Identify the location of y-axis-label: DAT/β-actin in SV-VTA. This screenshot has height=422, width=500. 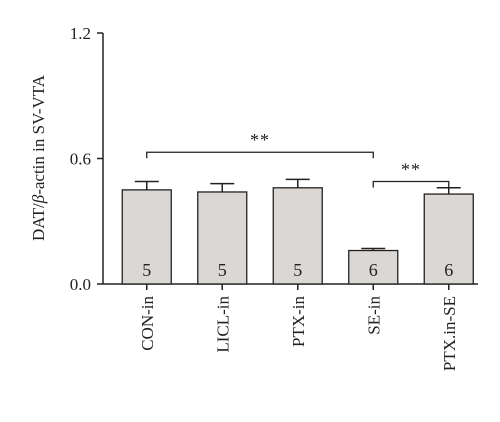
(38, 157).